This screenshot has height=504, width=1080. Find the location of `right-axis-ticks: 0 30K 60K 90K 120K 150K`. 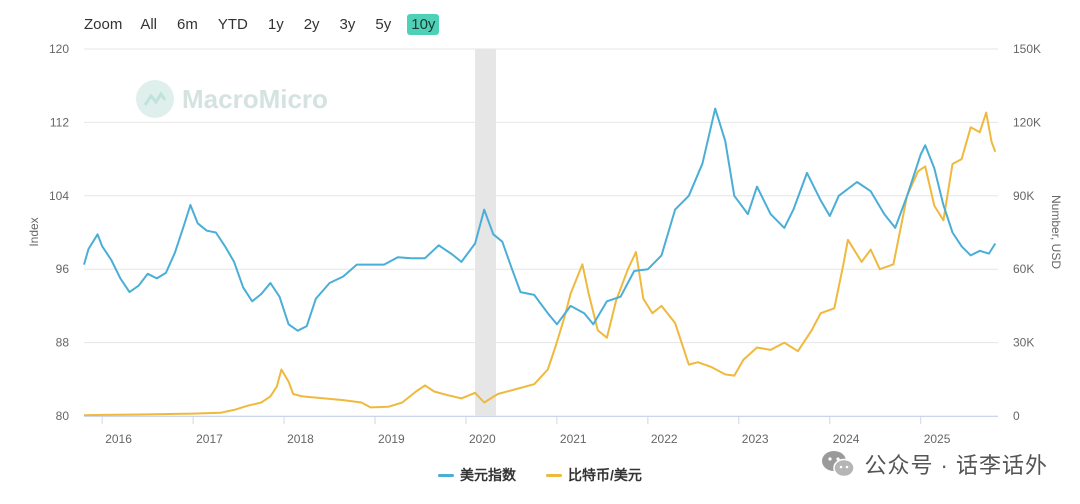

right-axis-ticks: 0 30K 60K 90K 120K 150K is located at coordinates (1027, 232).